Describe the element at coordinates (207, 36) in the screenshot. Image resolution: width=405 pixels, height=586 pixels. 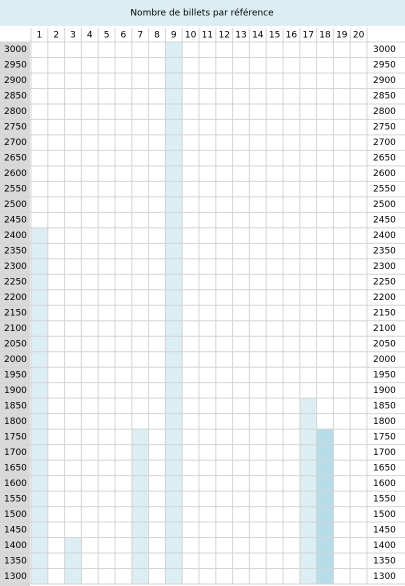
I see `x-tick-label: 11` at that location.